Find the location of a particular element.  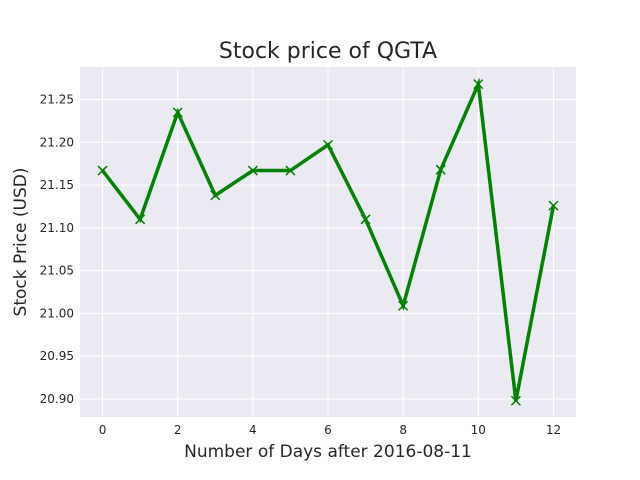

x-tick-label: 8 is located at coordinates (403, 430).